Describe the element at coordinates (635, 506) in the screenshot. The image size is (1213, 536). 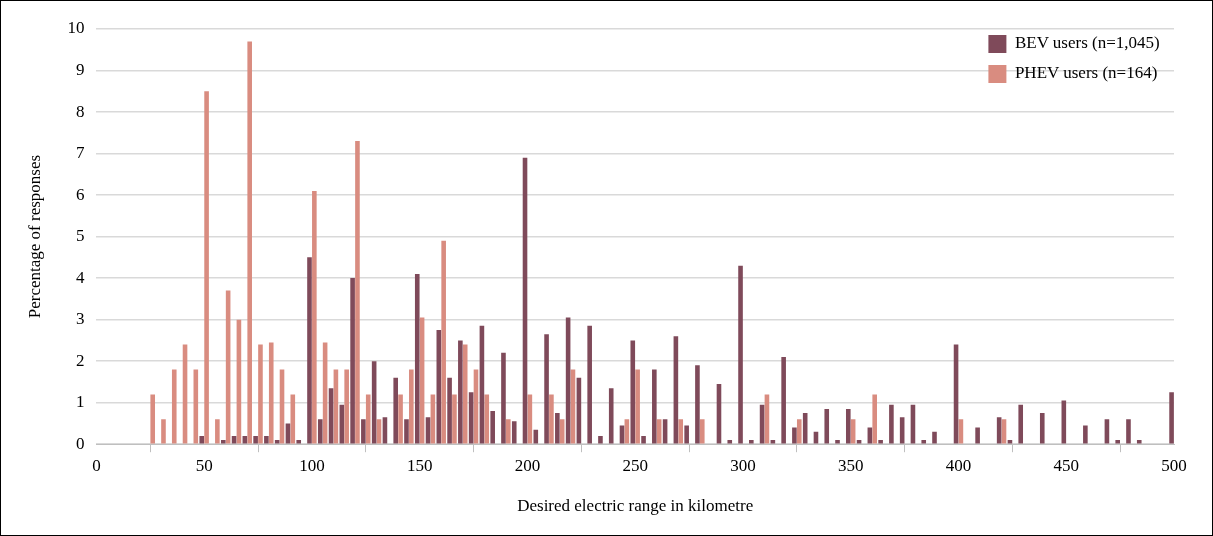
I see `x-axis-title: Desired electric range in kilometre` at that location.